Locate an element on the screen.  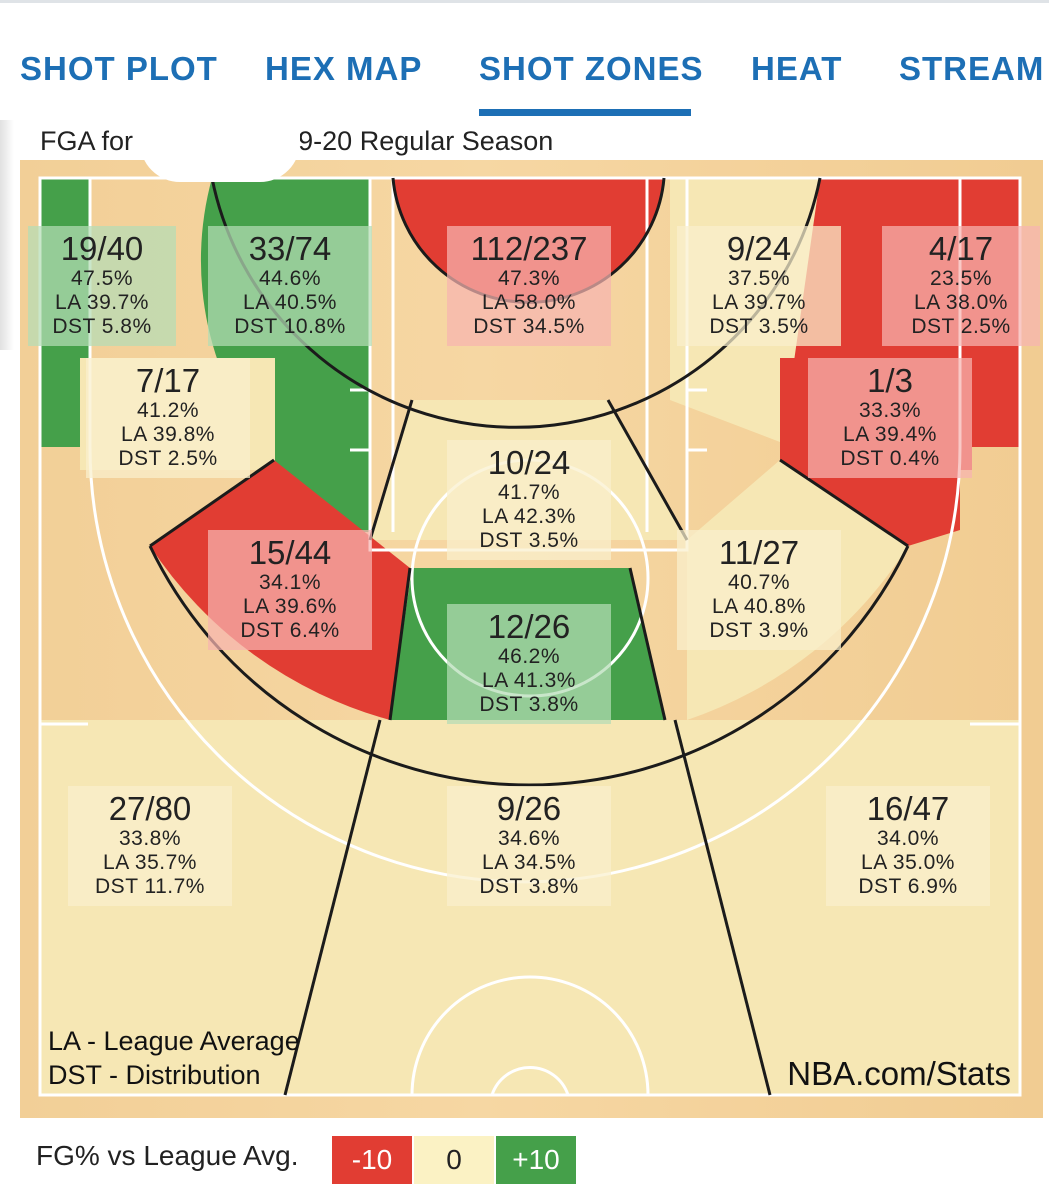
zone-fg: 27/80 is located at coordinates (150, 808).